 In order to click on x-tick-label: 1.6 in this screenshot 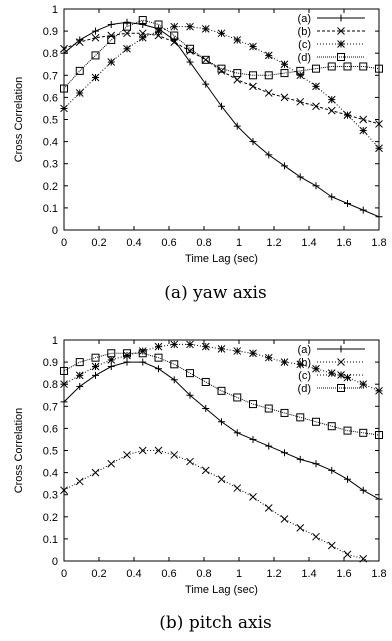, I will do `click(343, 243)`.